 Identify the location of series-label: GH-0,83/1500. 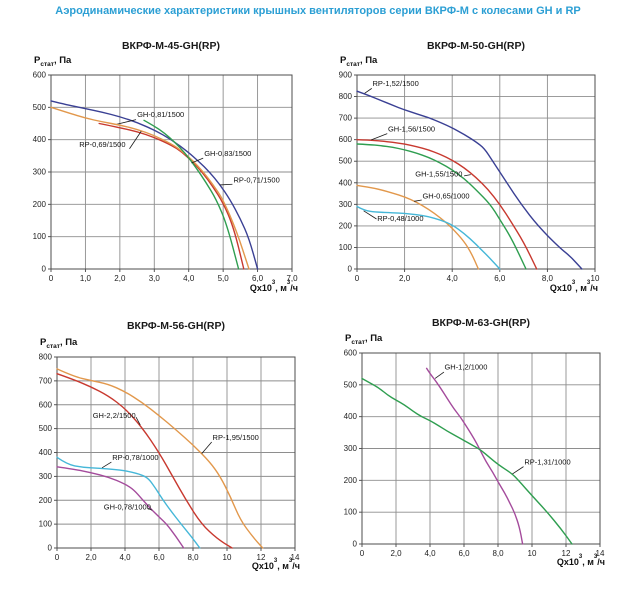
(227, 153).